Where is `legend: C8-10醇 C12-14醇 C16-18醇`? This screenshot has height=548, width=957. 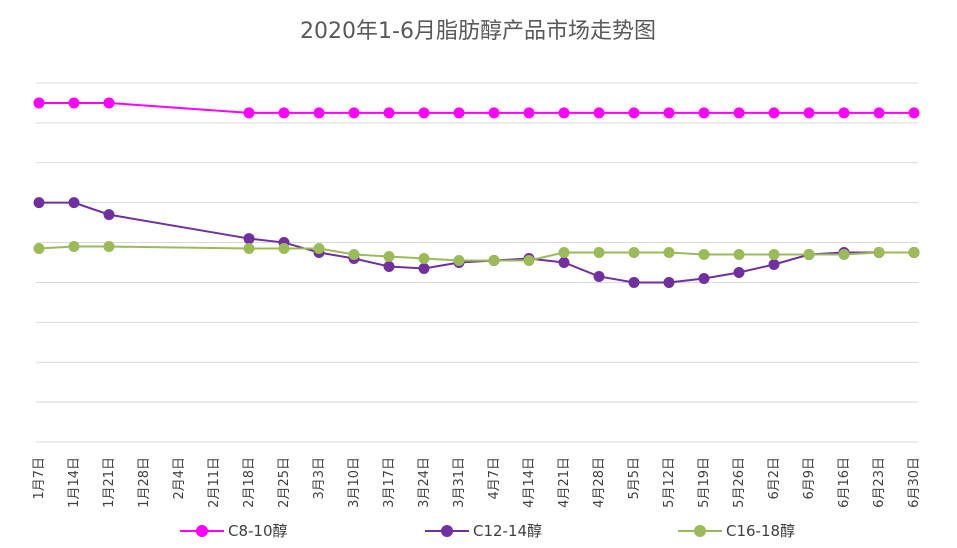
legend: C8-10醇 C12-14醇 C16-18醇 is located at coordinates (487, 531).